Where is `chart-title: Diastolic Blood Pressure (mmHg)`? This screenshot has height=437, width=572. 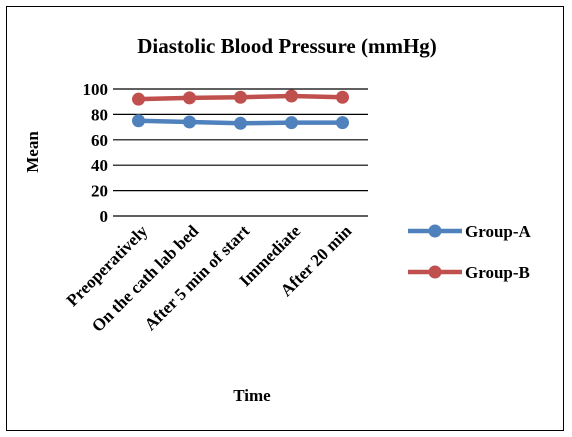
chart-title: Diastolic Blood Pressure (mmHg) is located at coordinates (287, 46).